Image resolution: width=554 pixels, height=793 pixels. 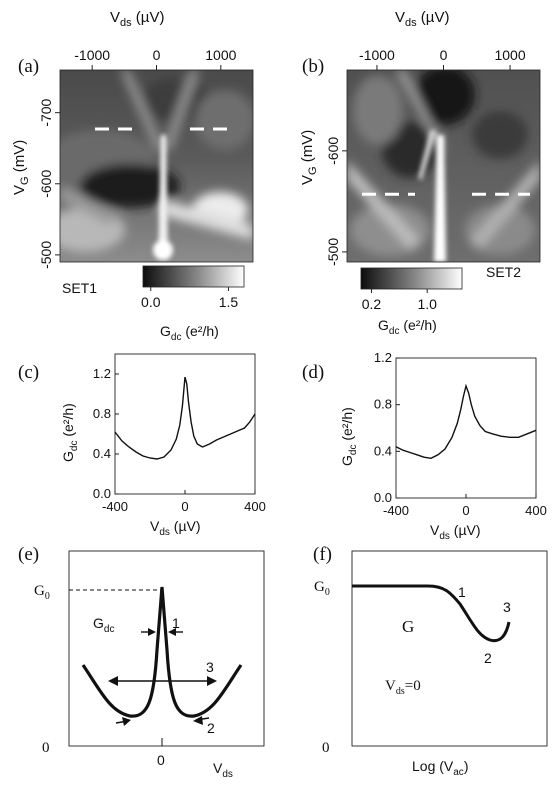 I want to click on heatmap-b-axes: -1000 0 1000 -600 -500, so click(x=427, y=156).